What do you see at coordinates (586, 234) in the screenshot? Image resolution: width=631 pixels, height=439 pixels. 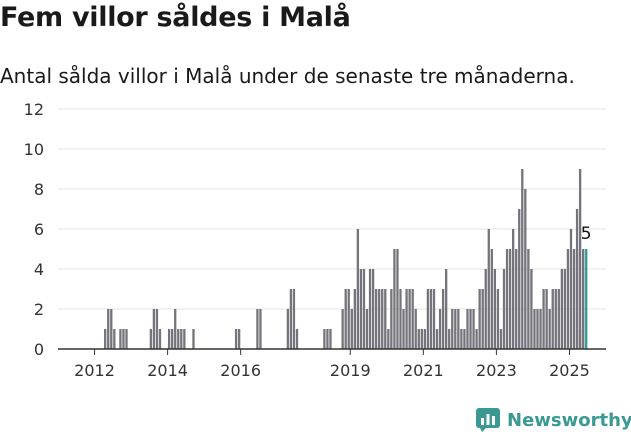 I see `data-label: 5` at bounding box center [586, 234].